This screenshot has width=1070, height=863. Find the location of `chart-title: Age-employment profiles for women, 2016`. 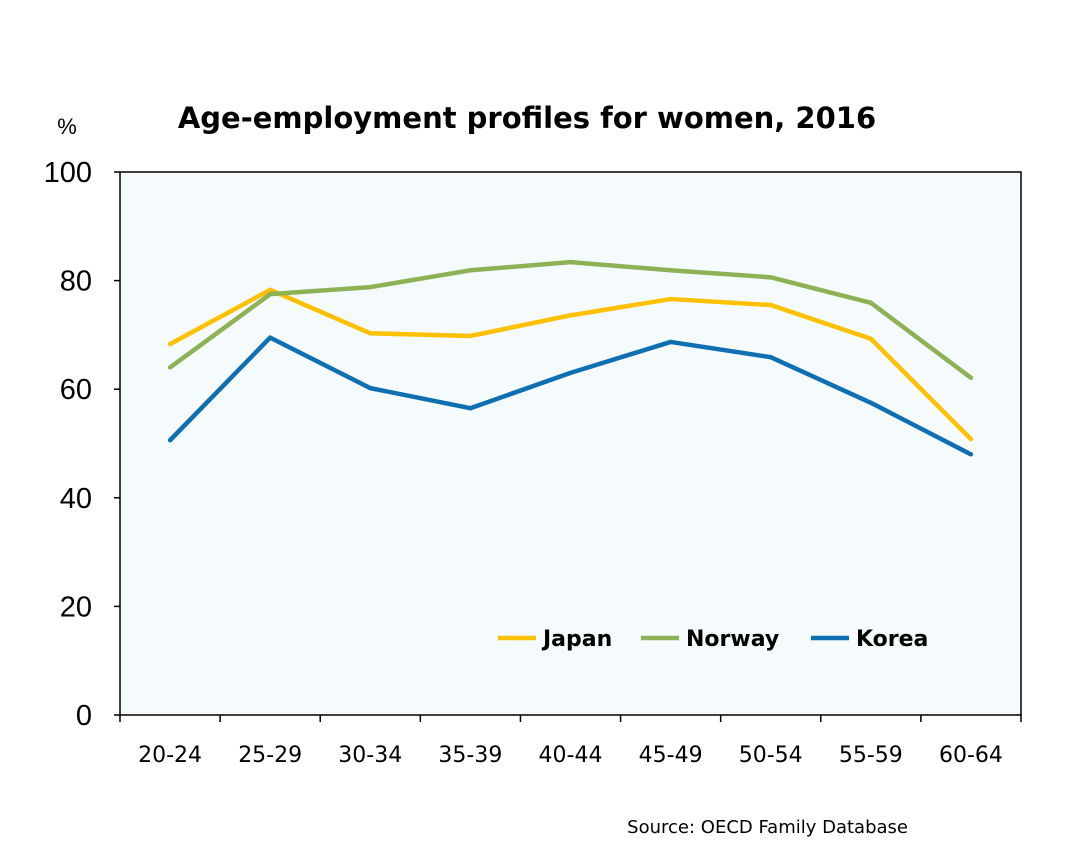

chart-title: Age-employment profiles for women, 2016 is located at coordinates (527, 118).